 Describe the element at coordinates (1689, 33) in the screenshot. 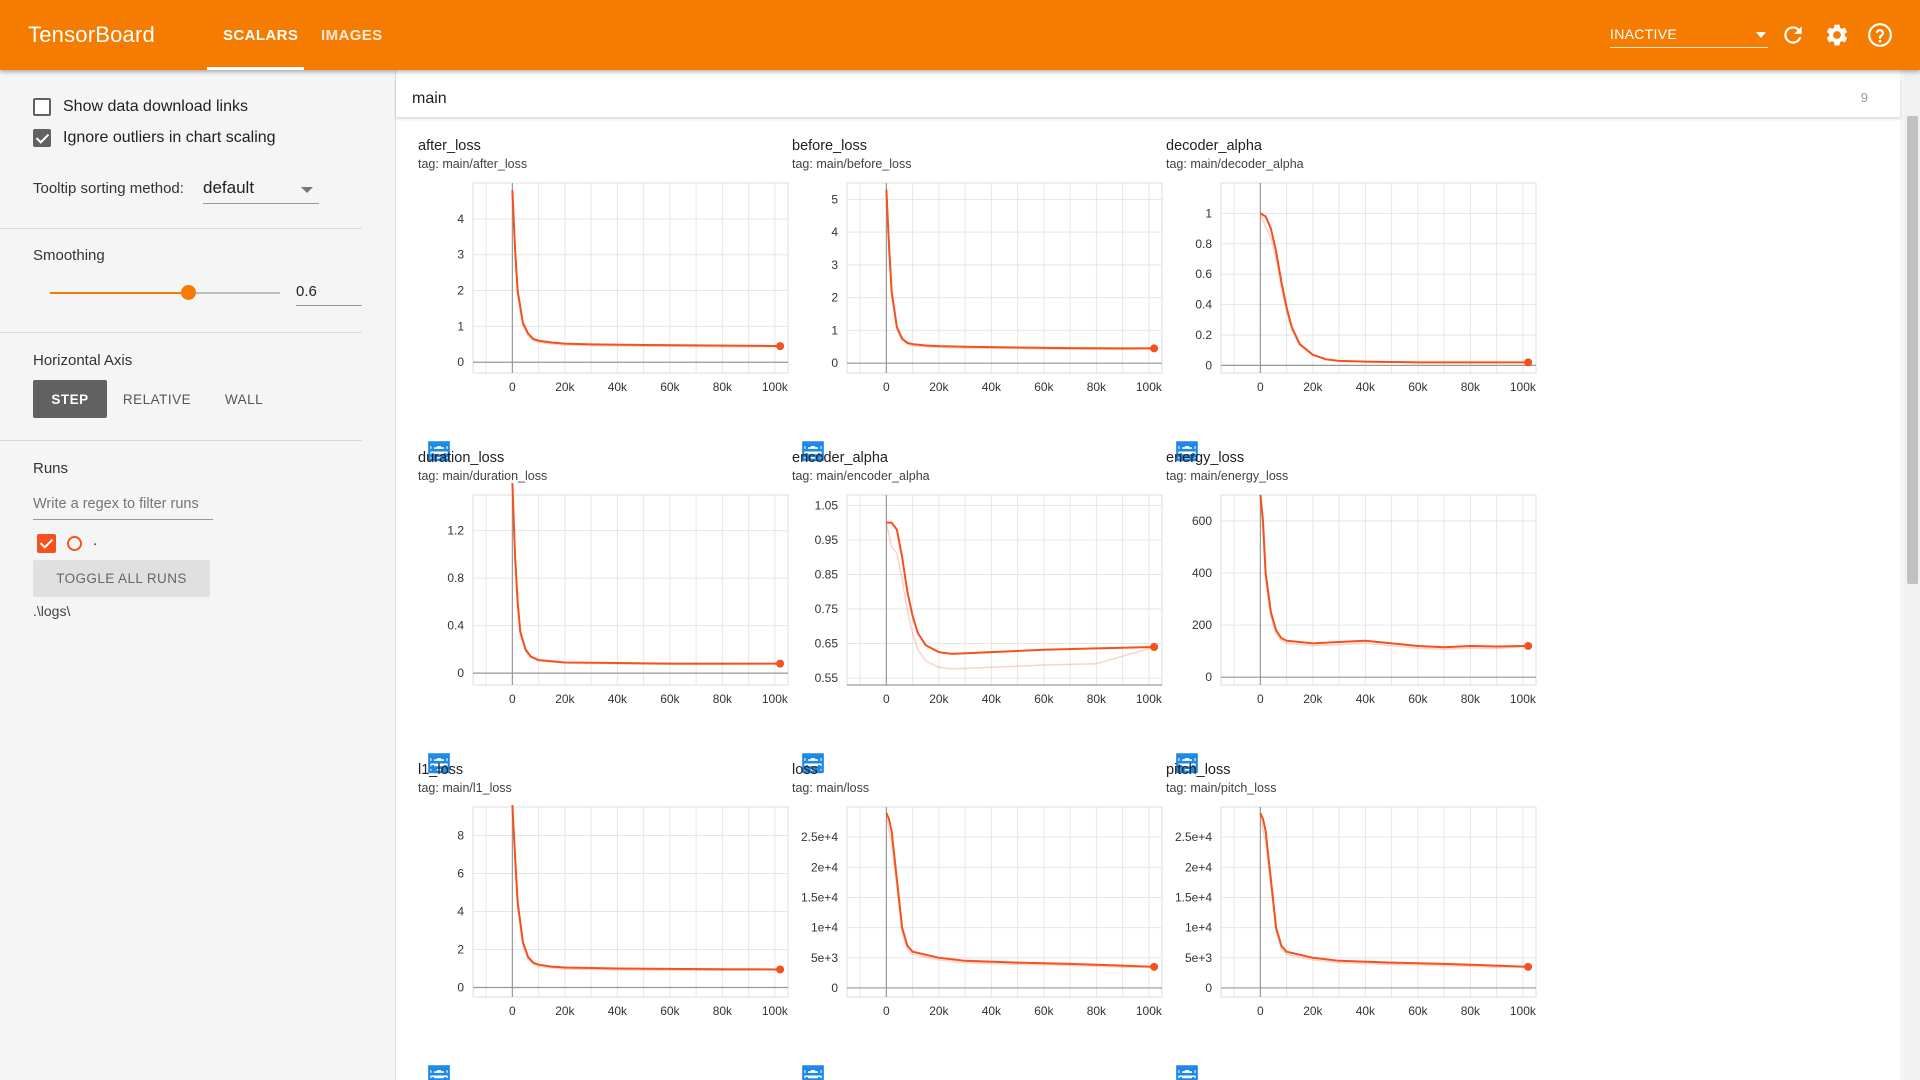

I see `inactive-plugins-dropdown: INACTIVE` at that location.